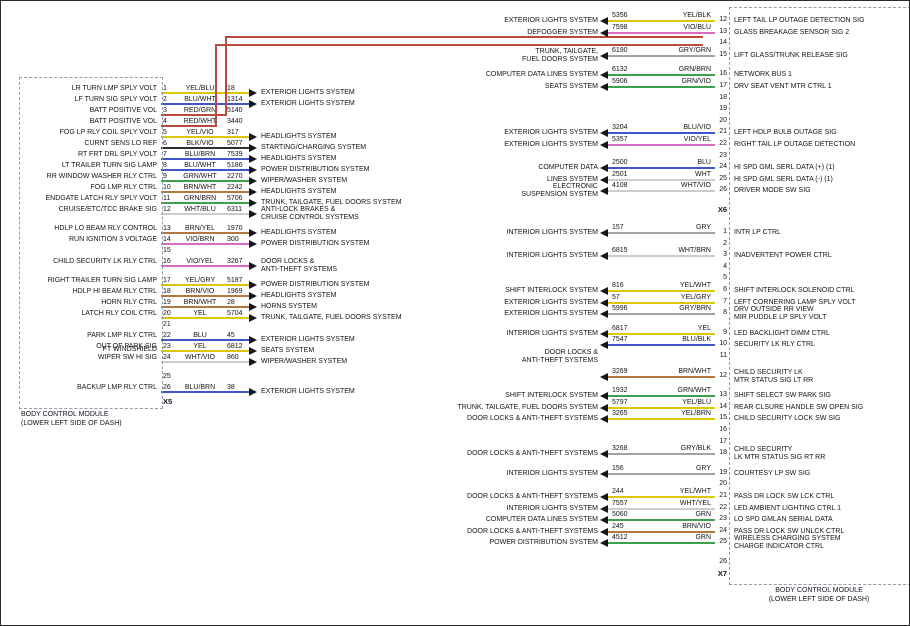 This screenshot has height=626, width=910. I want to click on pin-number: 18, so click(723, 453).